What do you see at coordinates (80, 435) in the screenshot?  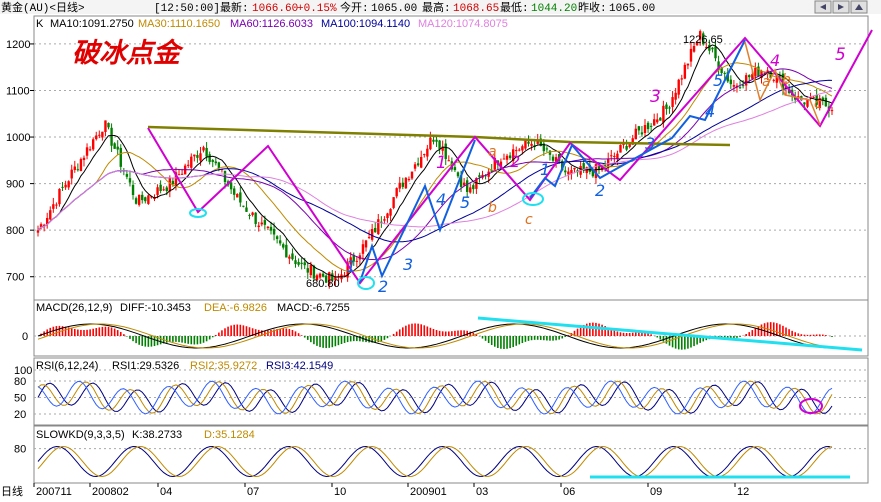 I see `kd-title: SLOWKD(9,3,3,5)` at bounding box center [80, 435].